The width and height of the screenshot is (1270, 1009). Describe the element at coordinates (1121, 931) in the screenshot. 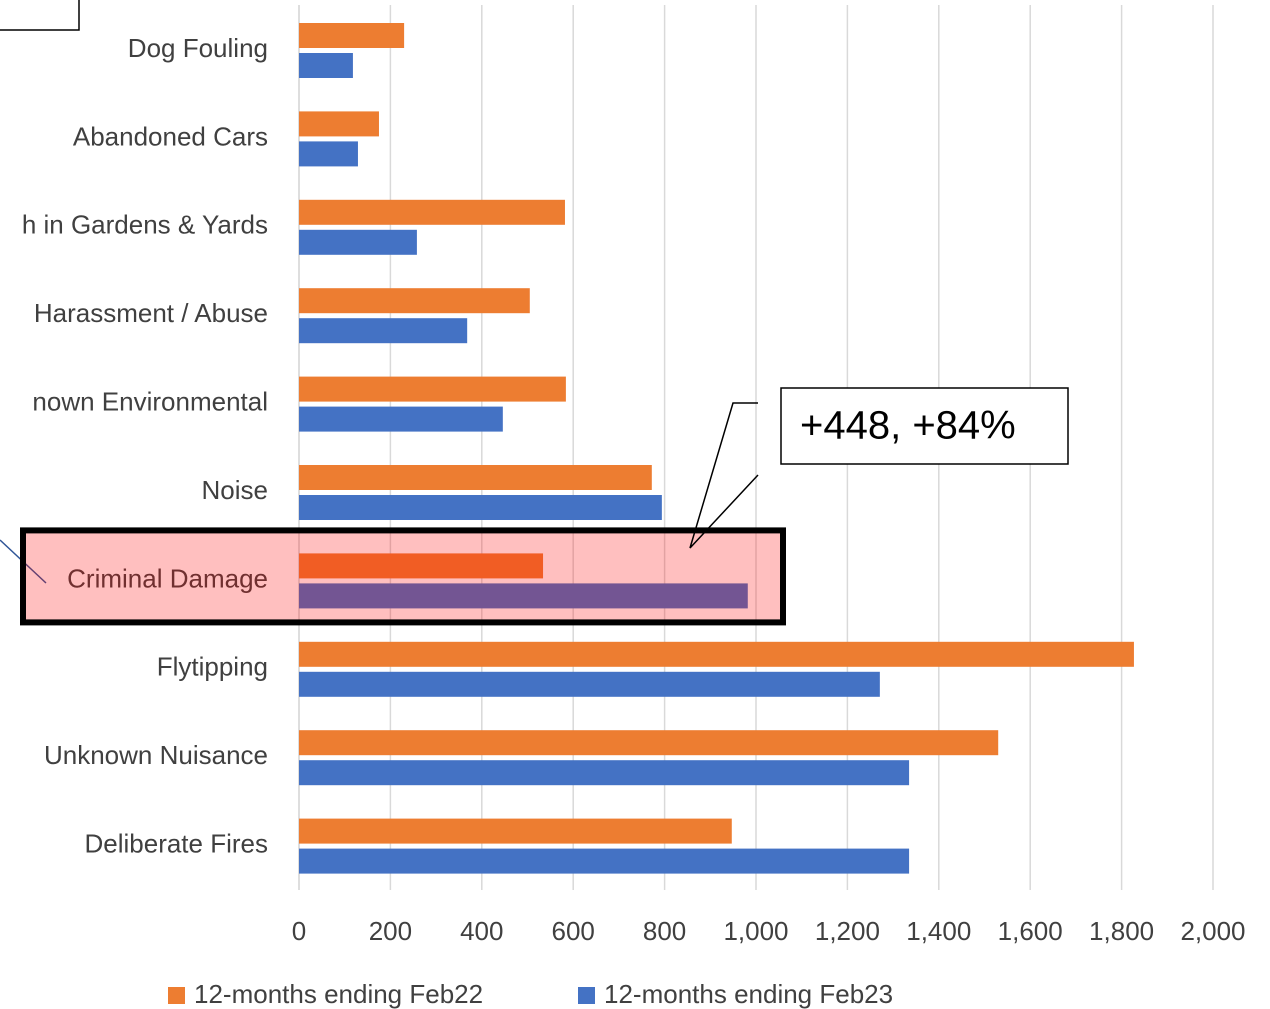

I see `x-tick-label: 1,800` at that location.